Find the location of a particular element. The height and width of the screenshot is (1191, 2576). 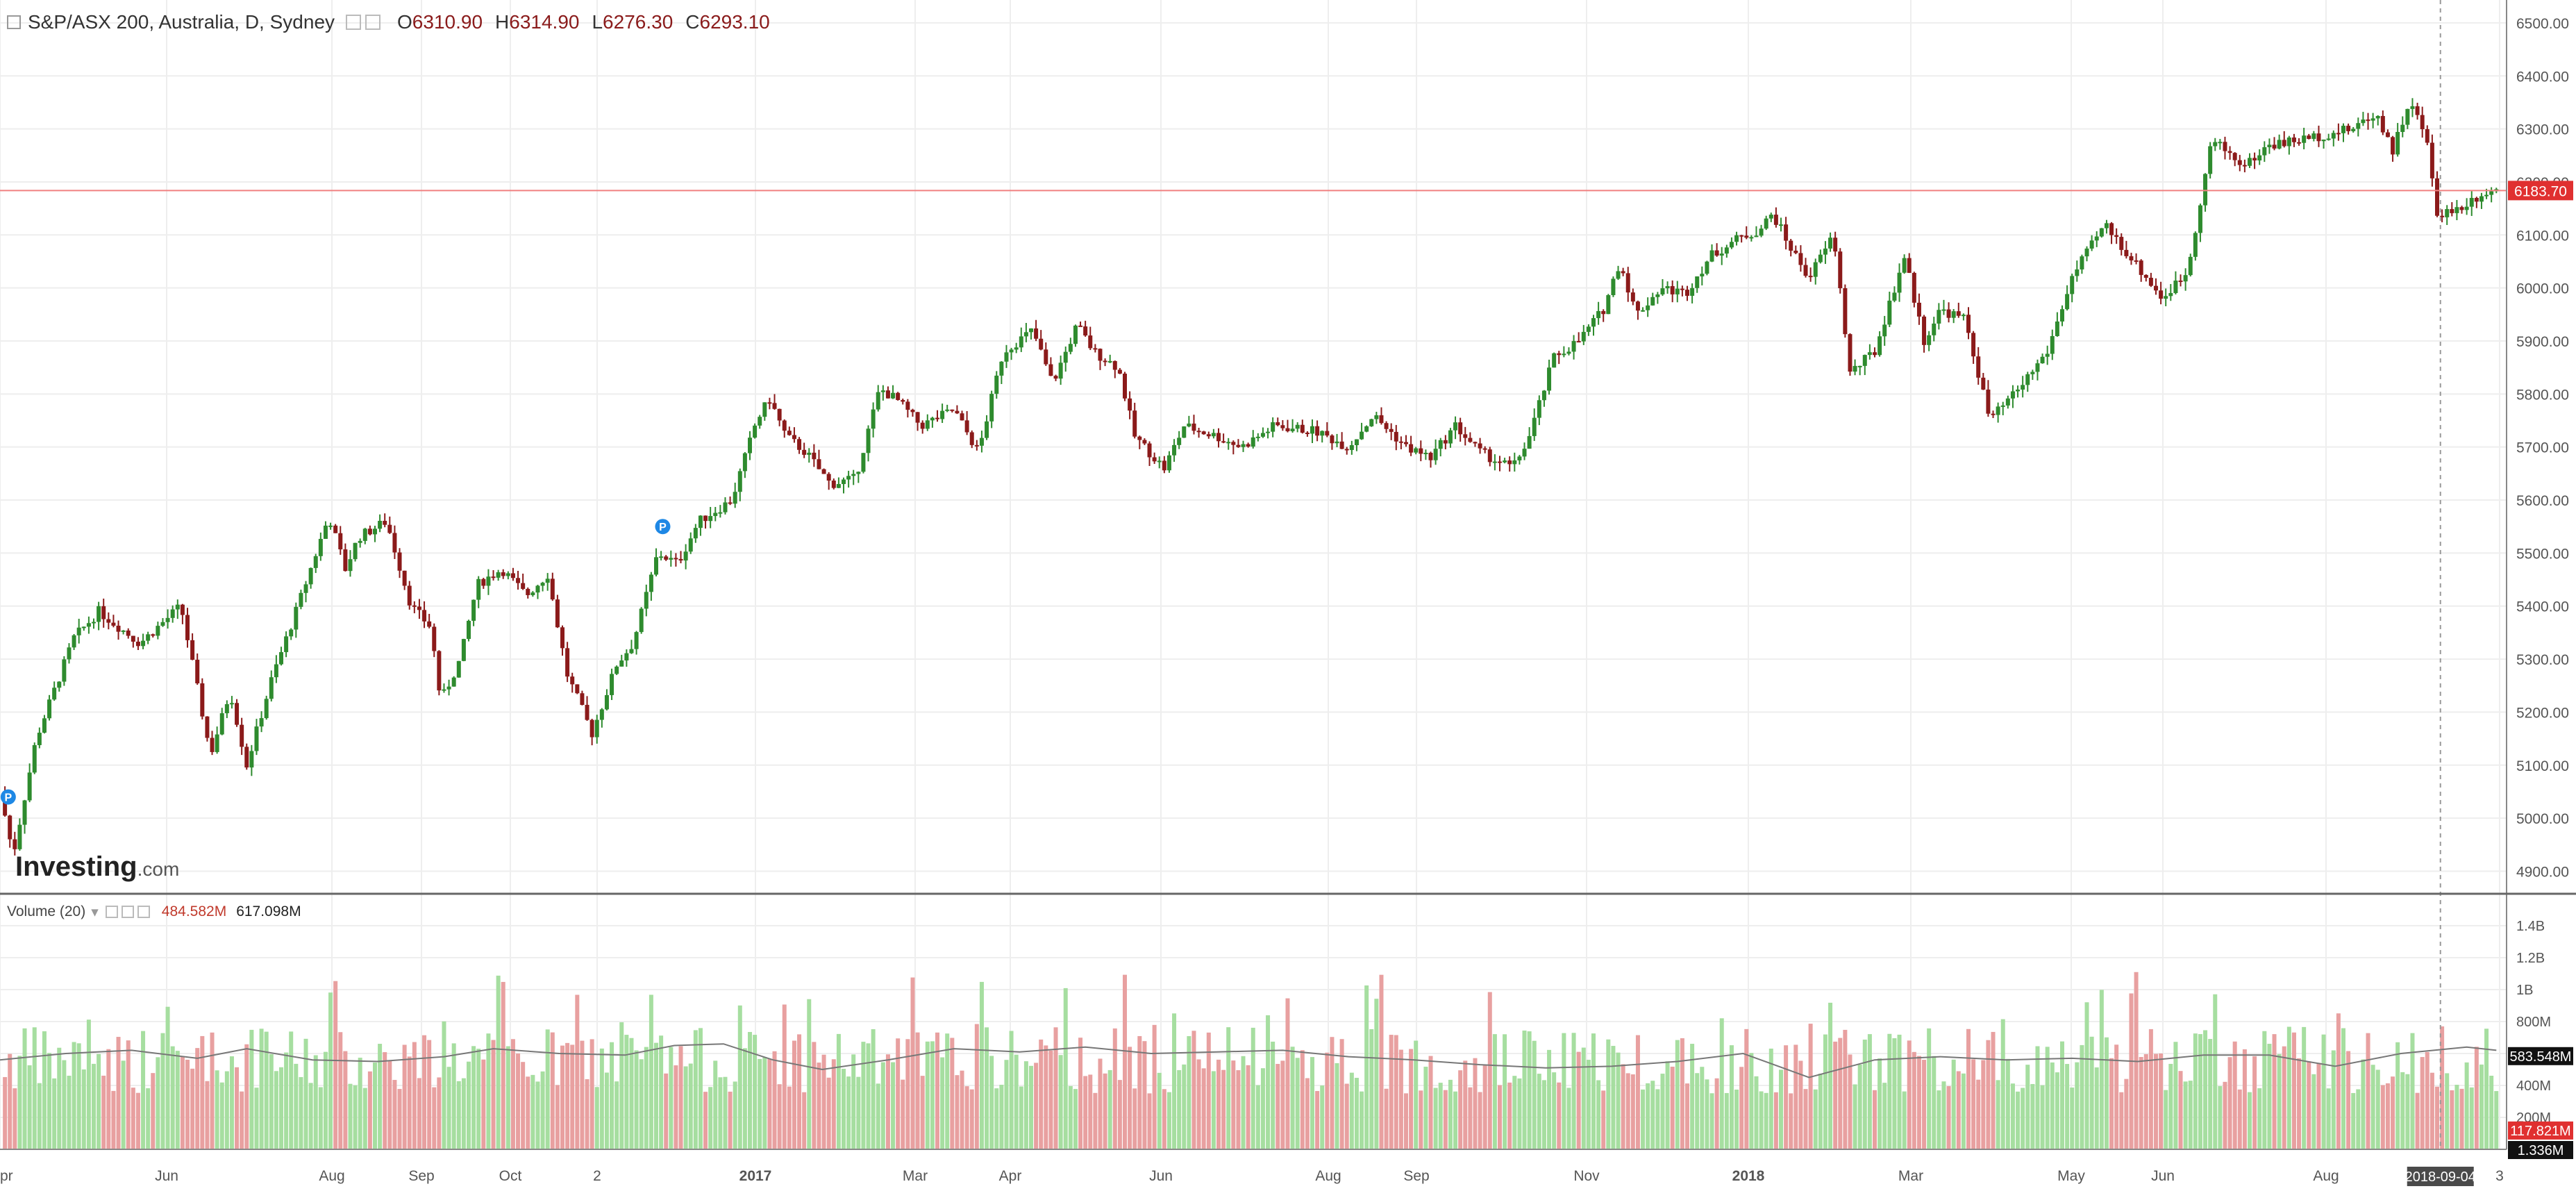

hide-icon is located at coordinates (373, 22).